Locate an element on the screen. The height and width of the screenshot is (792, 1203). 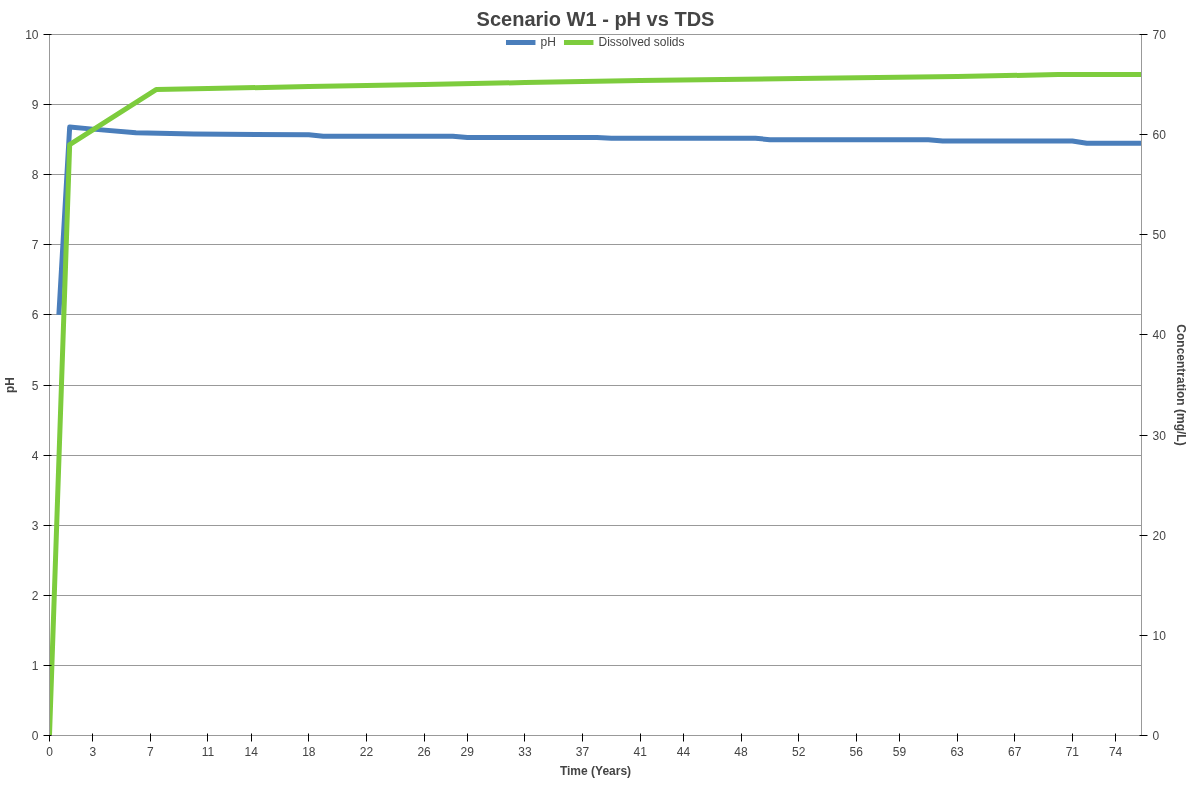
x-tick-label: 56 is located at coordinates (856, 751).